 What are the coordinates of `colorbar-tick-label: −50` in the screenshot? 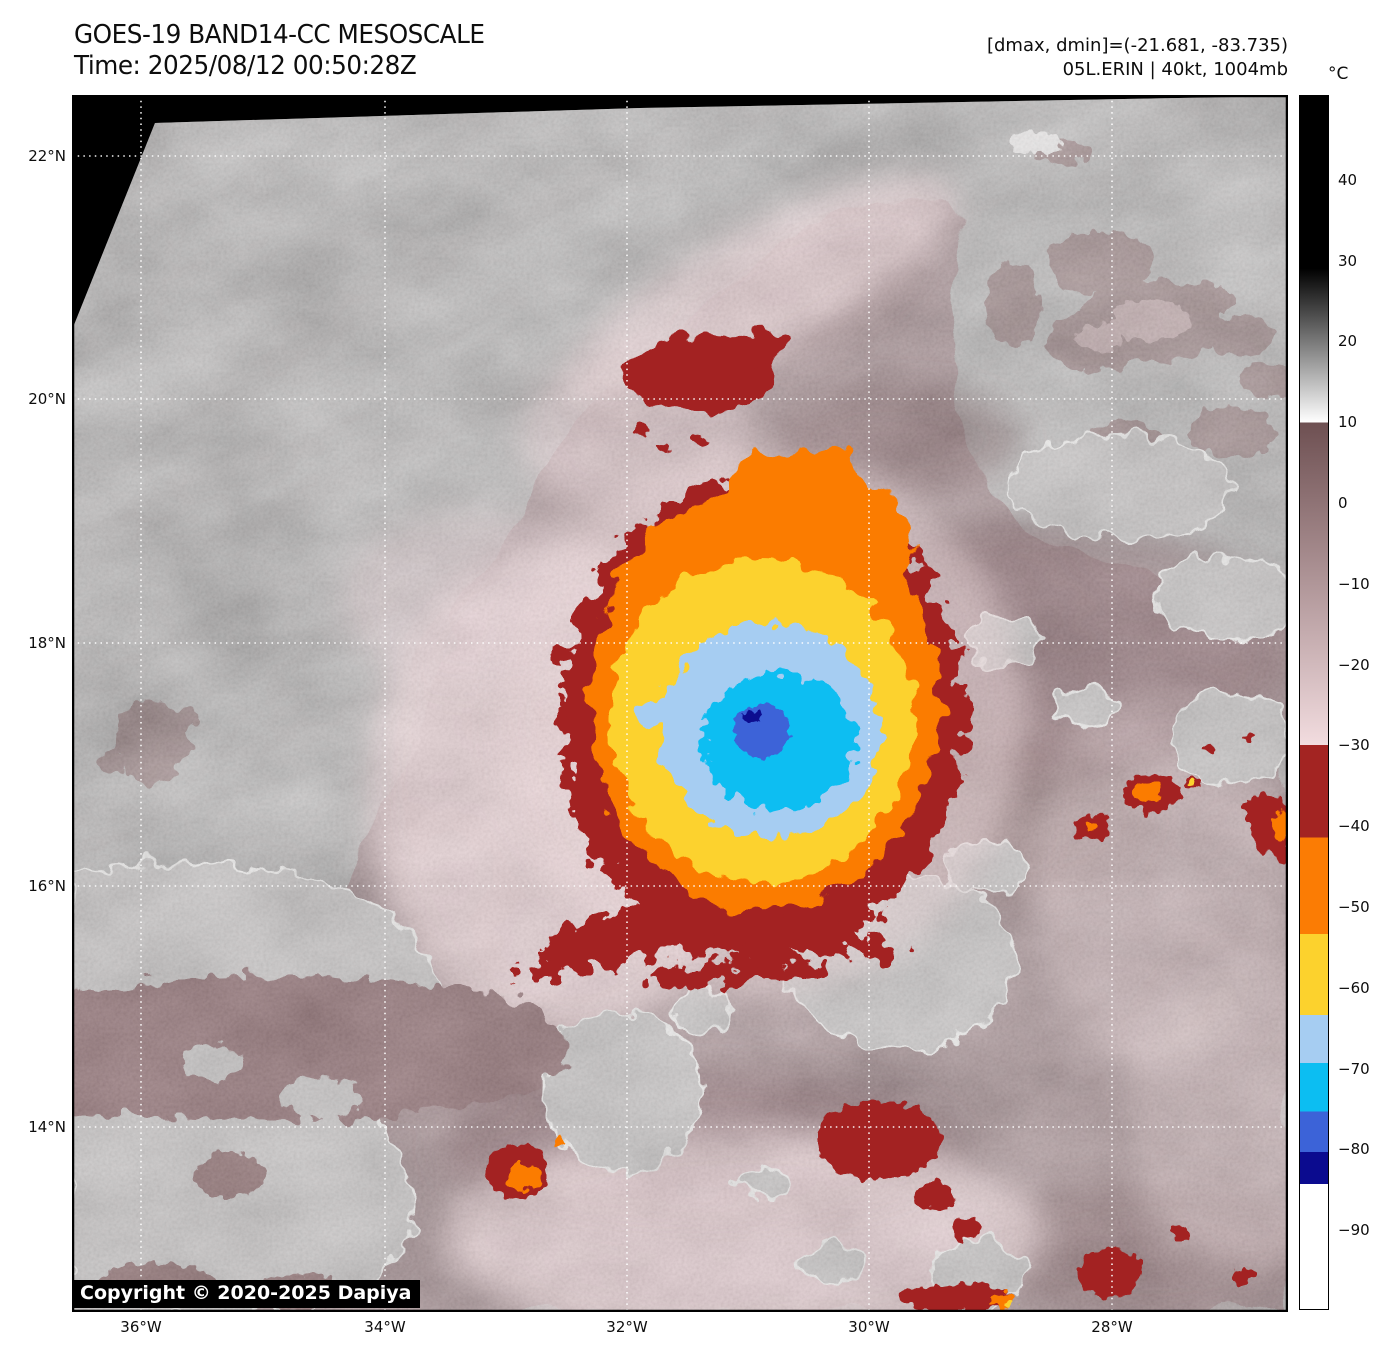 It's located at (1354, 907).